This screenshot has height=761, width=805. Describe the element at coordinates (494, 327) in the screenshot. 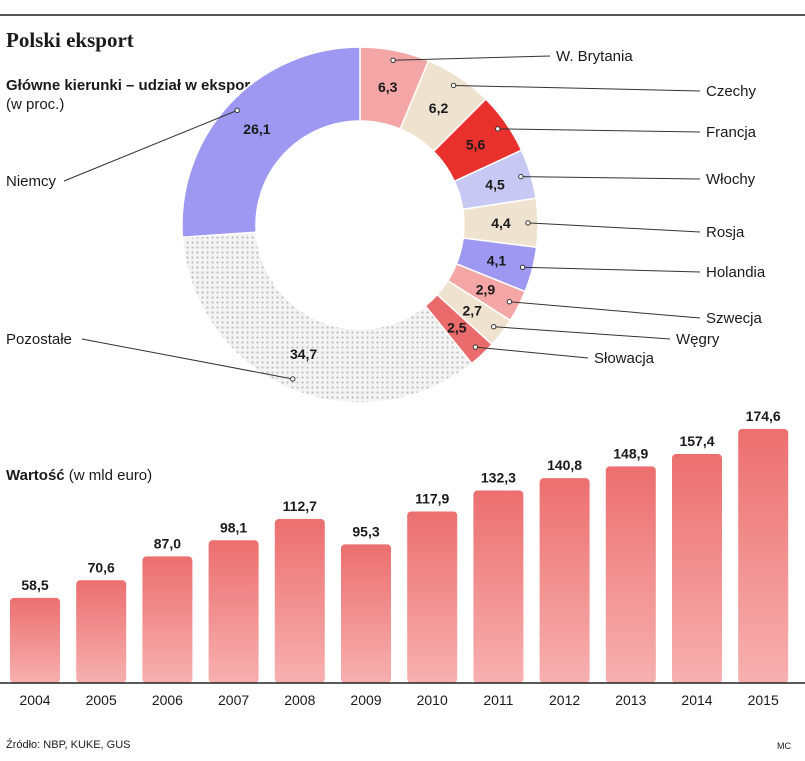

I see `leader-dot-wegry` at that location.